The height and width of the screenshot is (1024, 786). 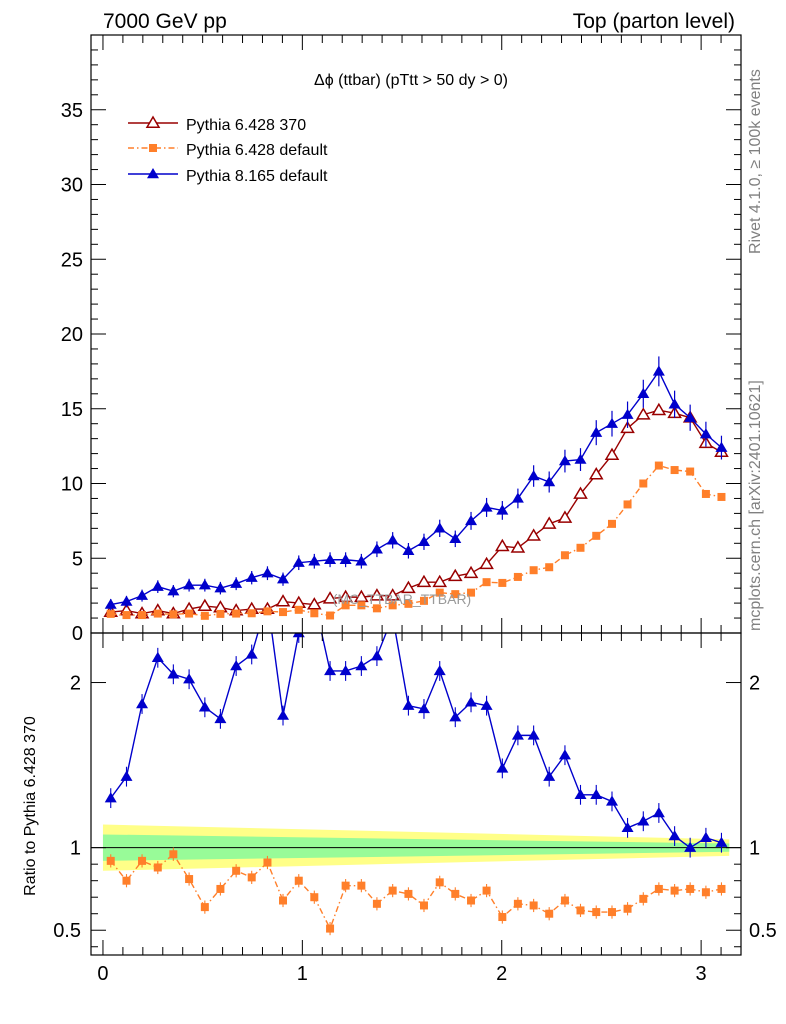 What do you see at coordinates (302, 974) in the screenshot?
I see `x-tick-label: 1` at bounding box center [302, 974].